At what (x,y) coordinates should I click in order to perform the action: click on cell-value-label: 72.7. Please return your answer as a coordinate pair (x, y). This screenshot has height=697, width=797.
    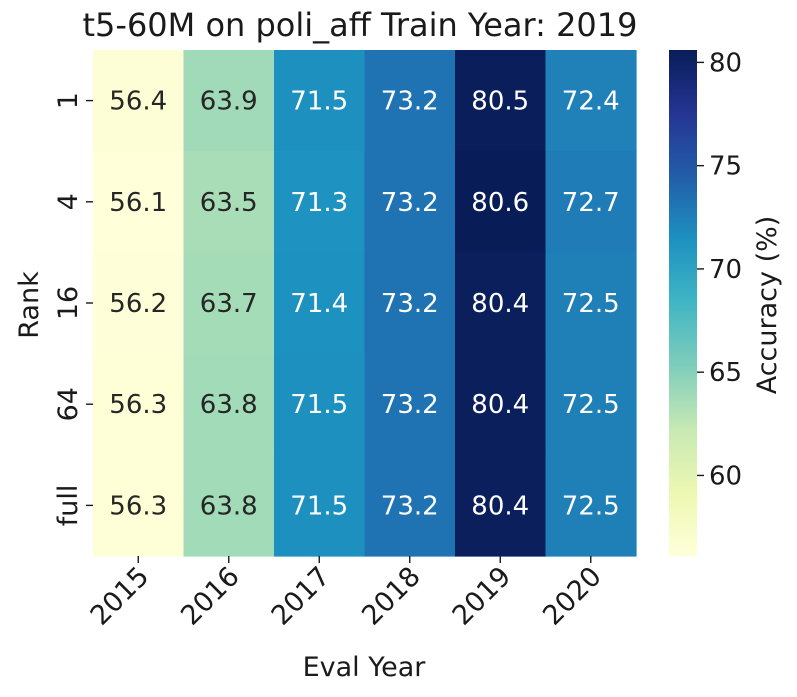
    Looking at the image, I should click on (591, 203).